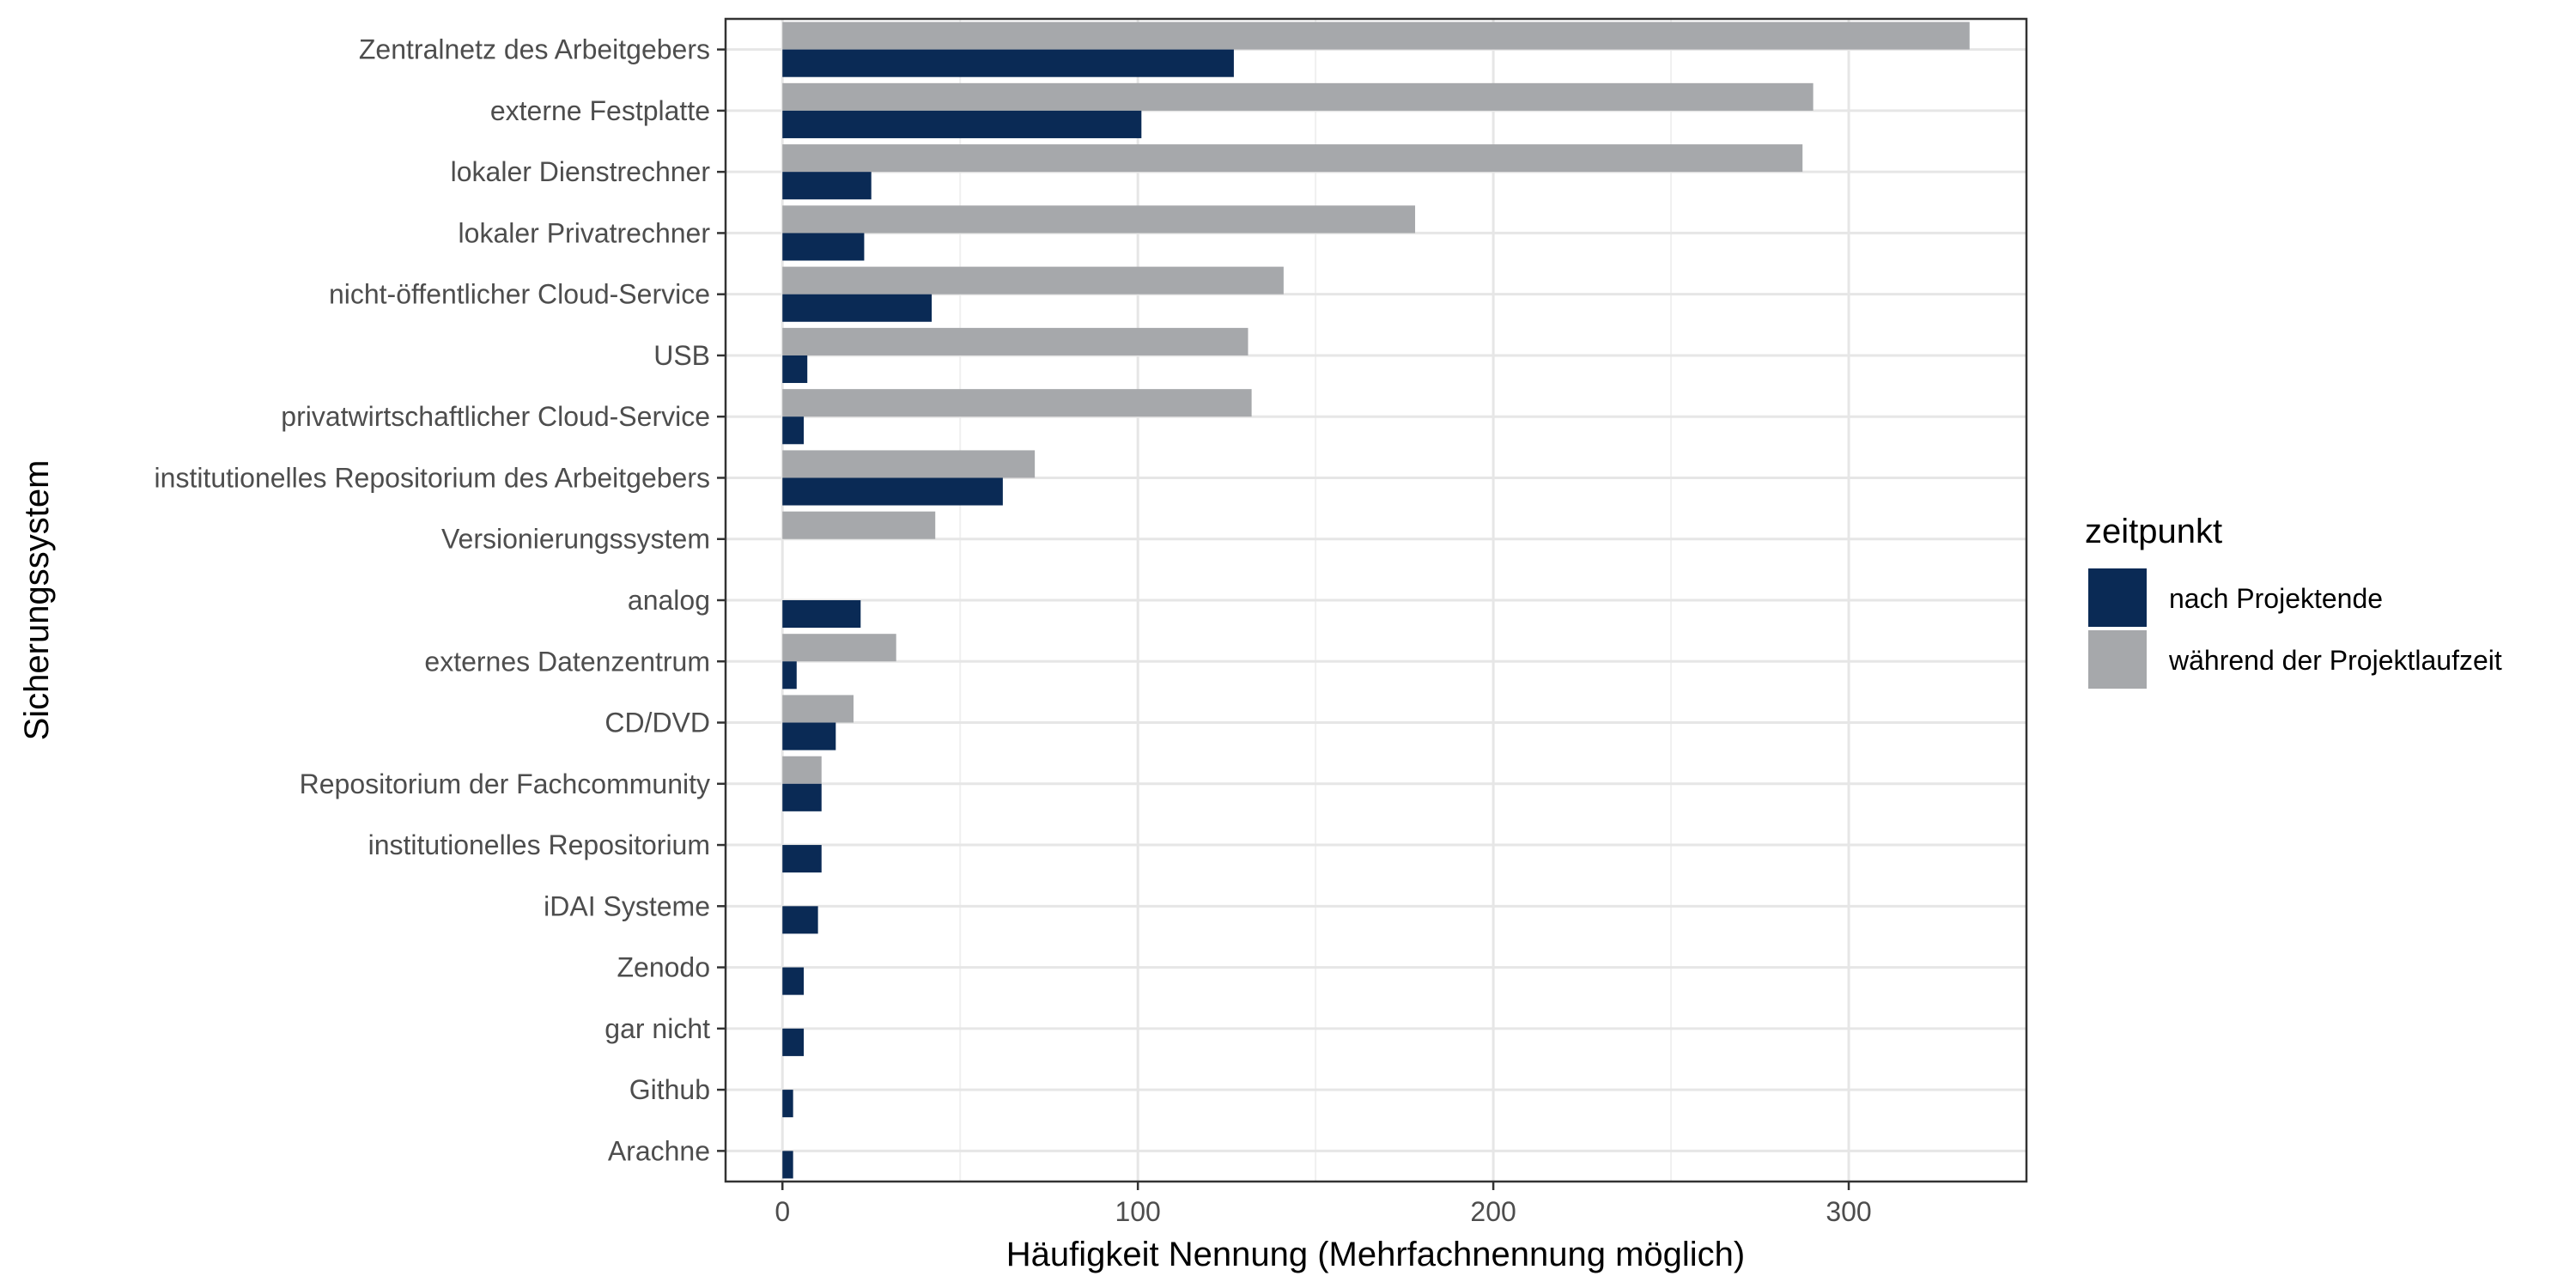  Describe the element at coordinates (567, 662) in the screenshot. I see `y-tick-label: externes Datenzentrum` at that location.